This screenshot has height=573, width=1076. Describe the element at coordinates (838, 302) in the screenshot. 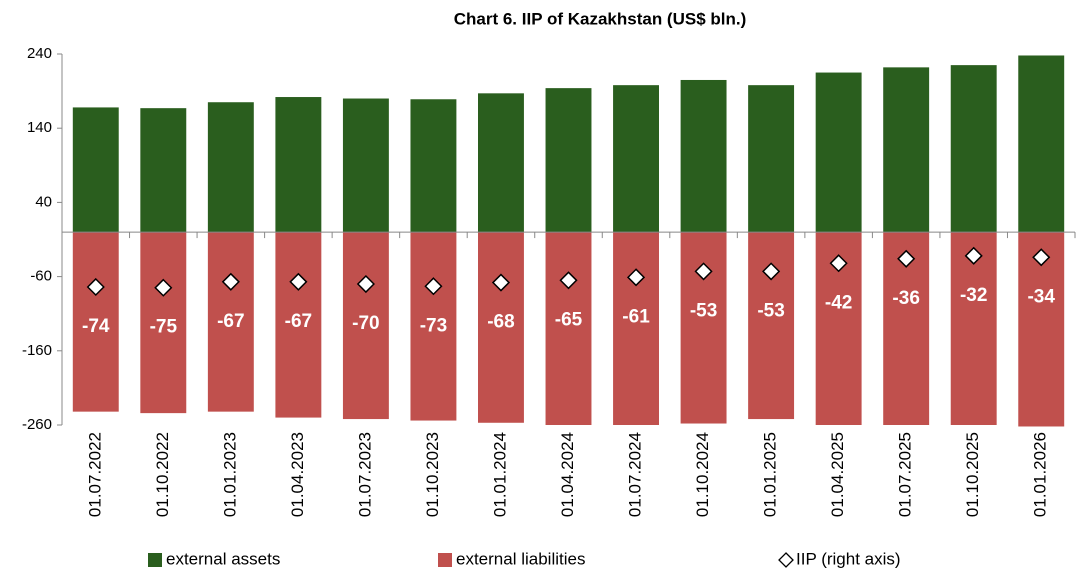

I see `data-label: -42` at that location.